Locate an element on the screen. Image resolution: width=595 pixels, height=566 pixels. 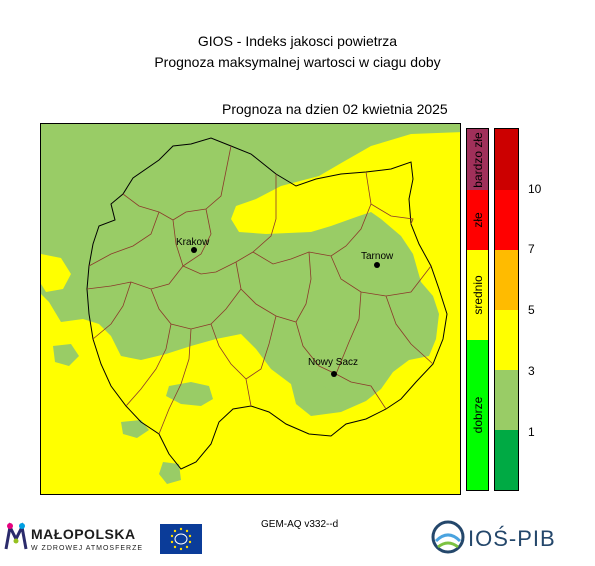
color-scale is located at coordinates (506, 309).